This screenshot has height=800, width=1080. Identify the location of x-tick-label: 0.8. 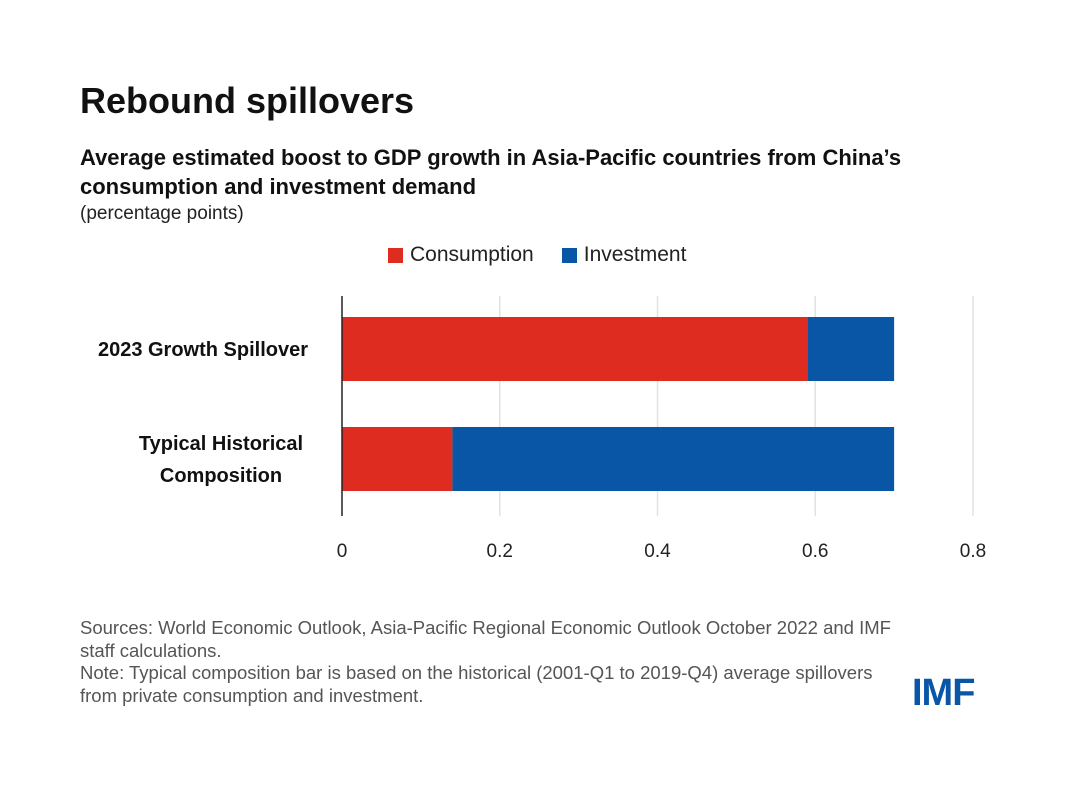
(973, 551).